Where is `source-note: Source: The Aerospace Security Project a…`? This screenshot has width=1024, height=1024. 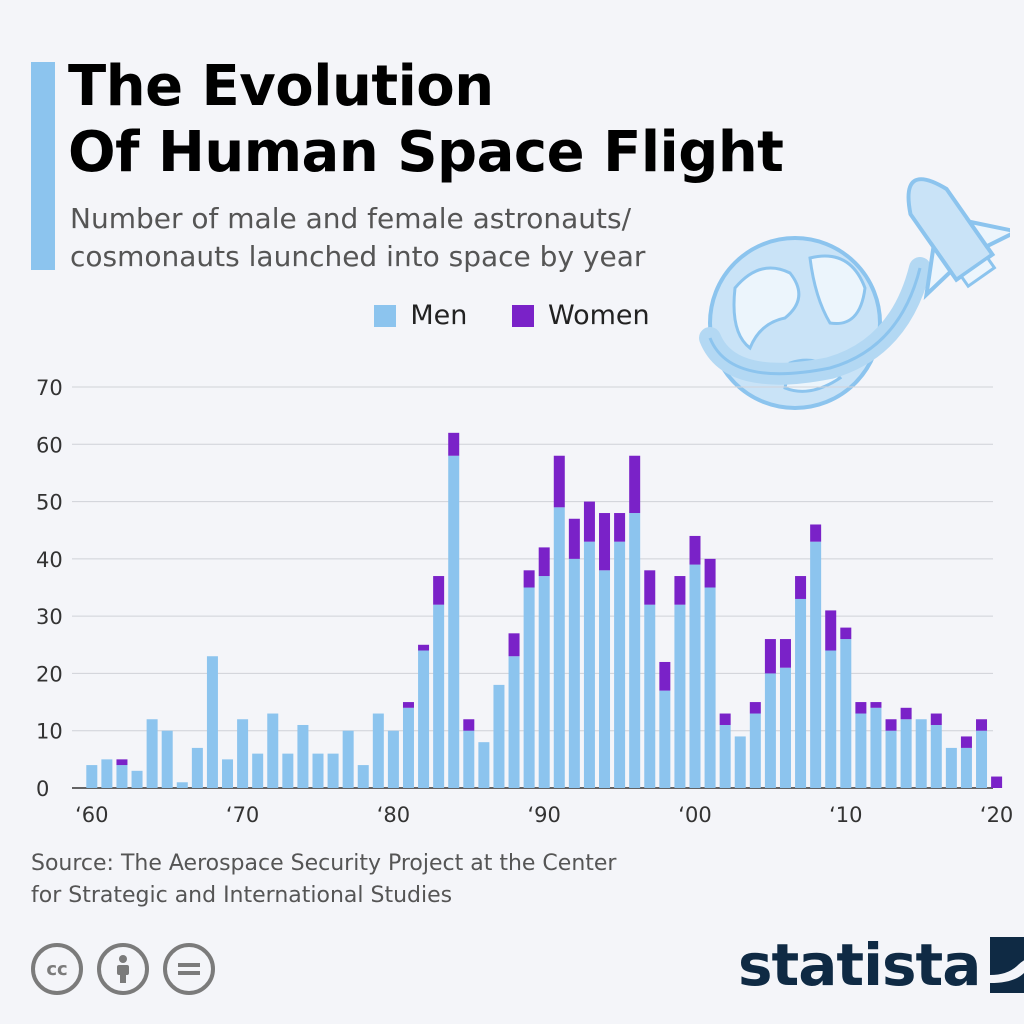 source-note: Source: The Aerospace Security Project a… is located at coordinates (323, 880).